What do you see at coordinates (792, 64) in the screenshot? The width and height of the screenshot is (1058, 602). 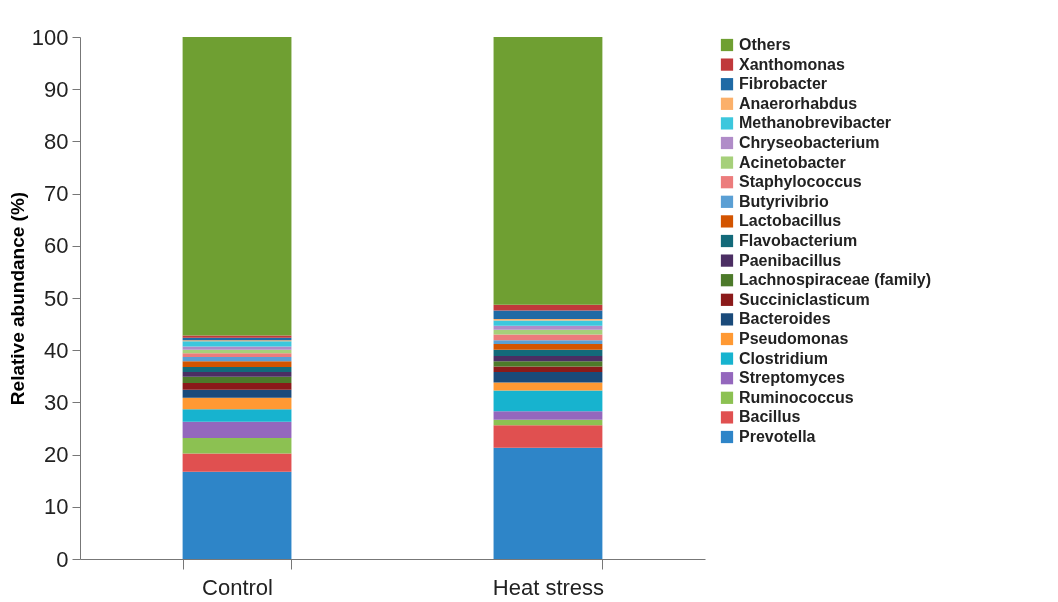 I see `legend-label: Xanthomonas` at bounding box center [792, 64].